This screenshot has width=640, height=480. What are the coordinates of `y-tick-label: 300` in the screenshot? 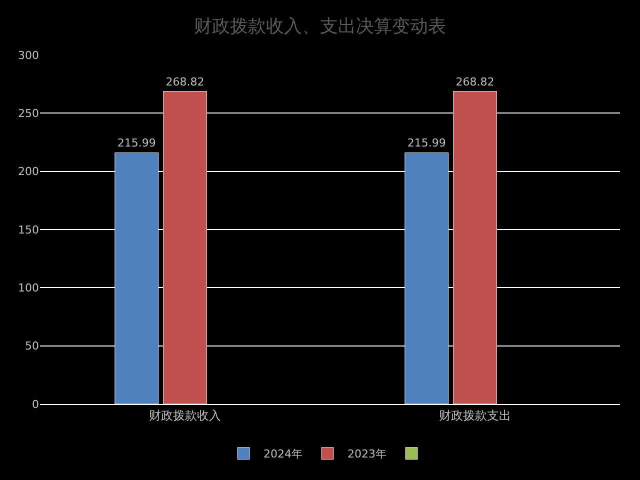 It's located at (28, 55).